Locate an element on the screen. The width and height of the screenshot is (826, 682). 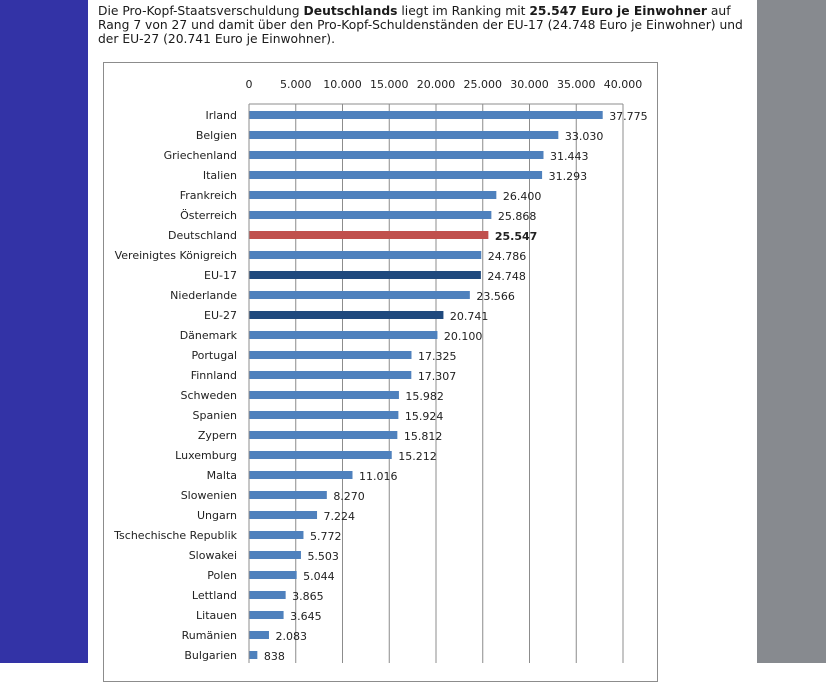
category-label: Griechenland is located at coordinates (200, 155).